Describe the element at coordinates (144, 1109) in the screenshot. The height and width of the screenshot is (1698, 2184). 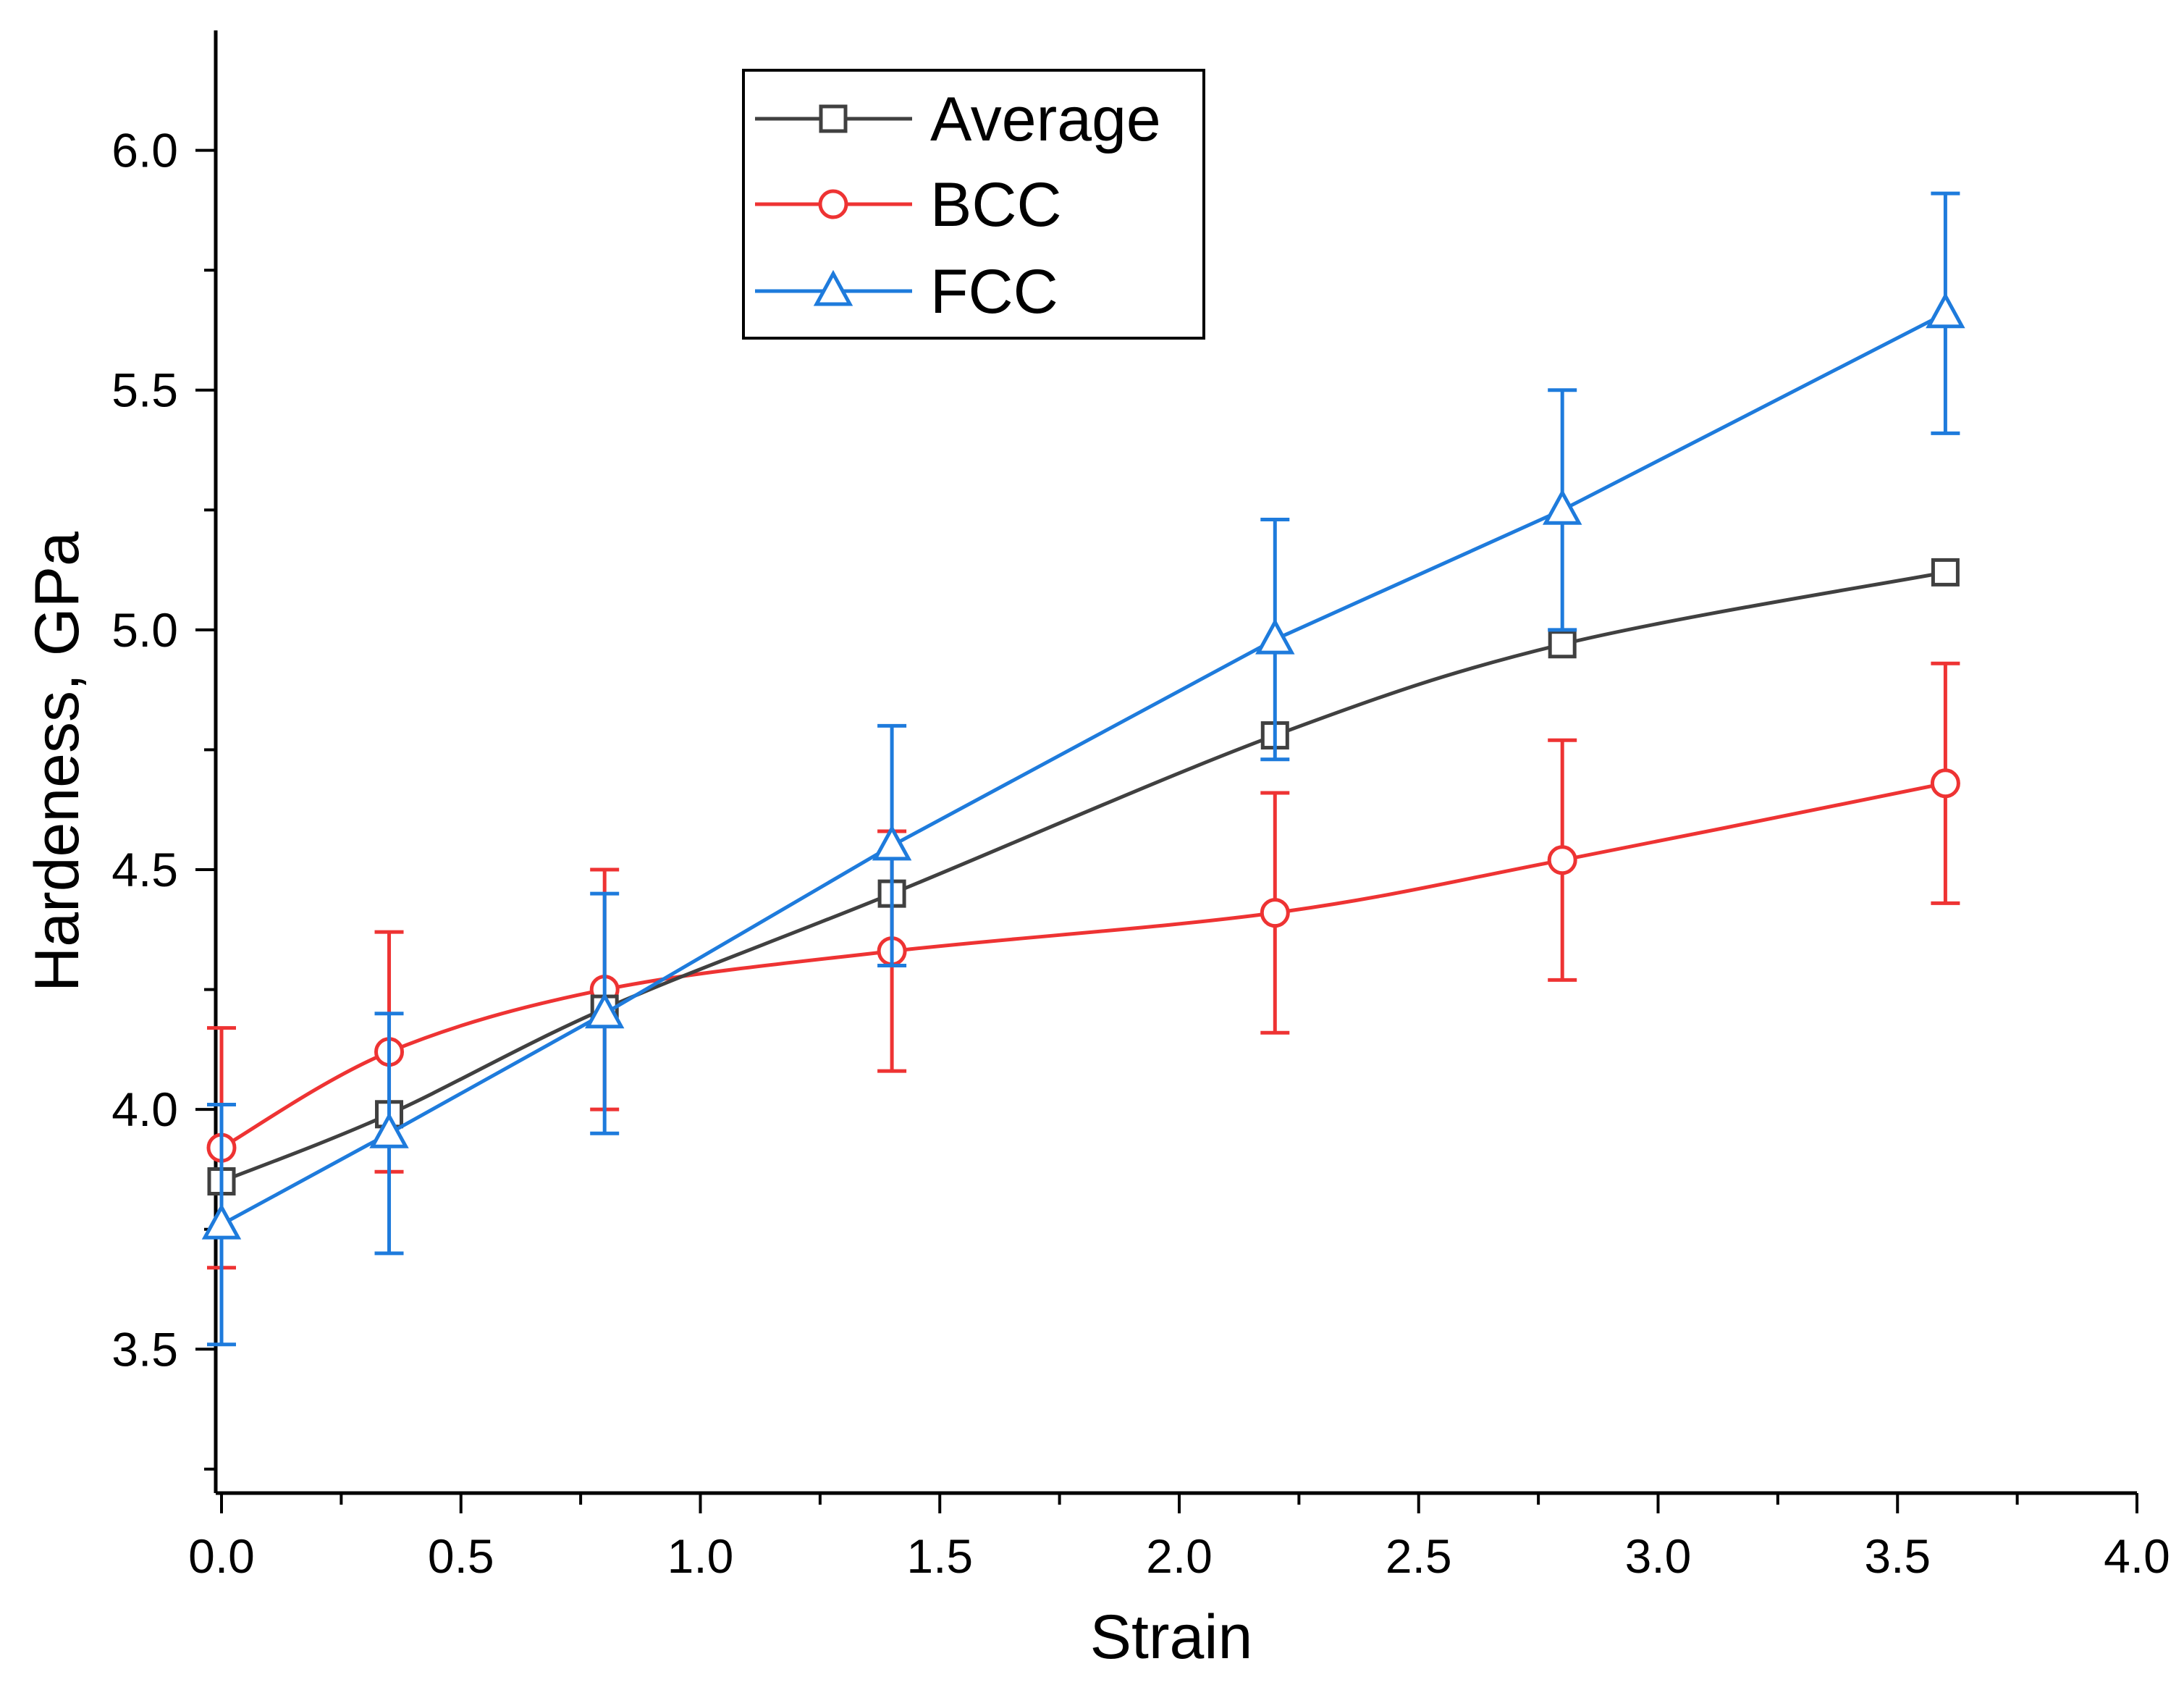
I see `y-tick-label: 4.0` at that location.